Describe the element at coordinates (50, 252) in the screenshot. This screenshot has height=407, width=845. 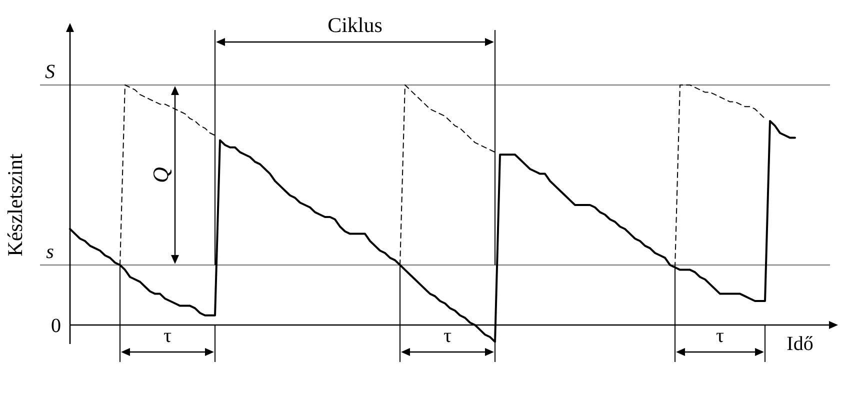
I see `ref-line-label: s` at that location.